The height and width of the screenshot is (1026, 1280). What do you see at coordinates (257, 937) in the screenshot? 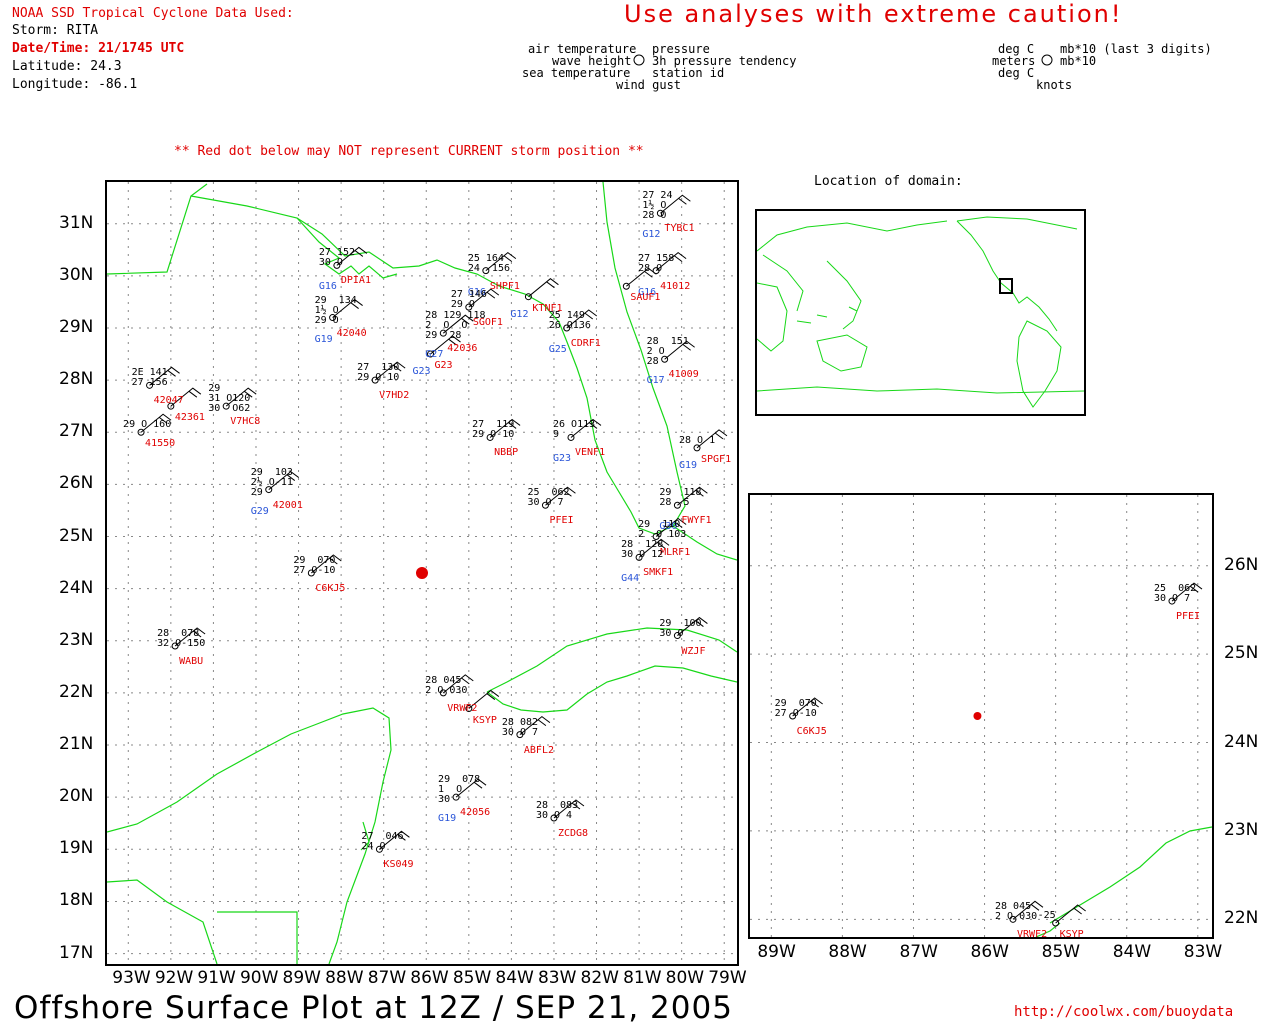
I see `guatemala-border` at bounding box center [257, 937].